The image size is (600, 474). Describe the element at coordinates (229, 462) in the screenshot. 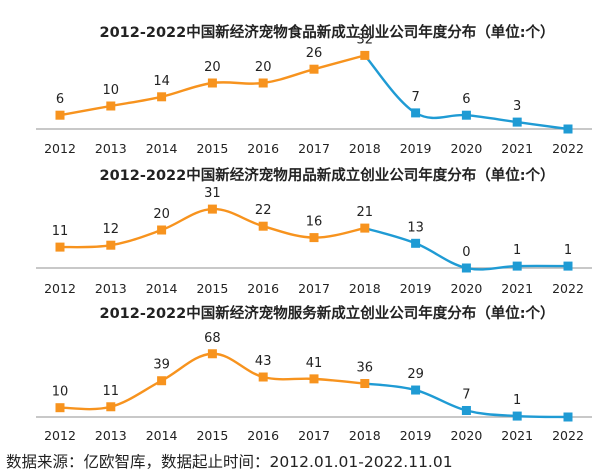

I see `data-source-note: 数据来源：亿欧智库，数据起止时间：2012.01.01-2022.11.01` at that location.